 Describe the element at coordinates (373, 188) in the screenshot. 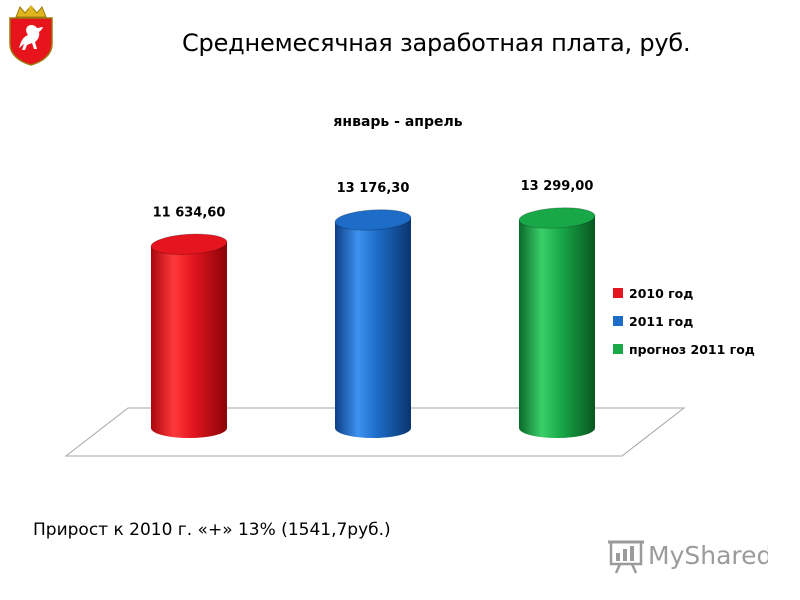

I see `data-label: 13 176,30` at that location.